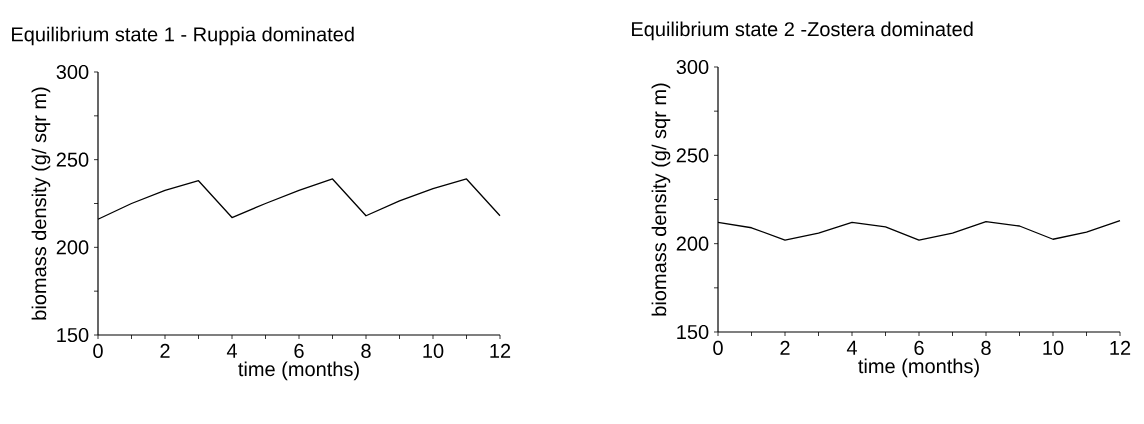 The width and height of the screenshot is (1144, 424). I want to click on chart-title: Equilibrium state 2 -Zostera dominated, so click(802, 31).